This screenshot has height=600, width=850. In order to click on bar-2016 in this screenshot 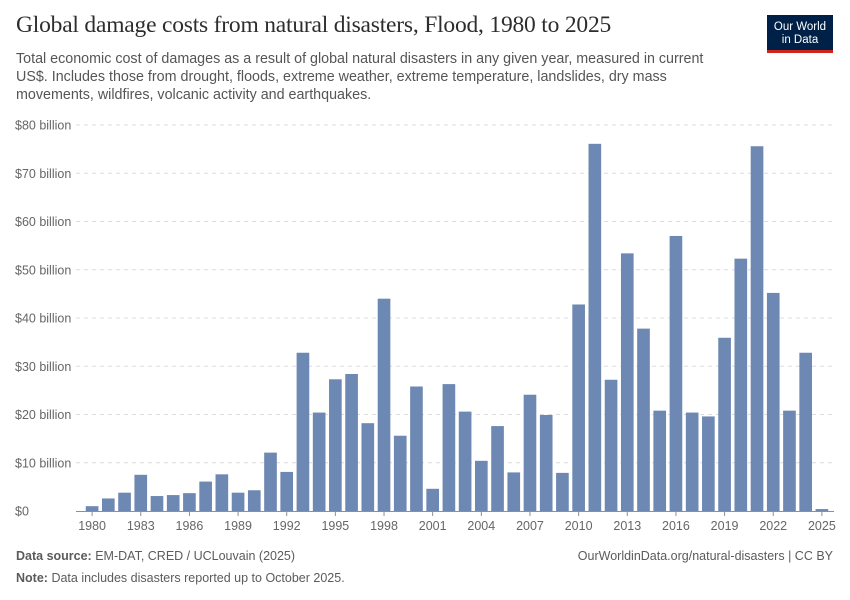, I will do `click(676, 373)`.